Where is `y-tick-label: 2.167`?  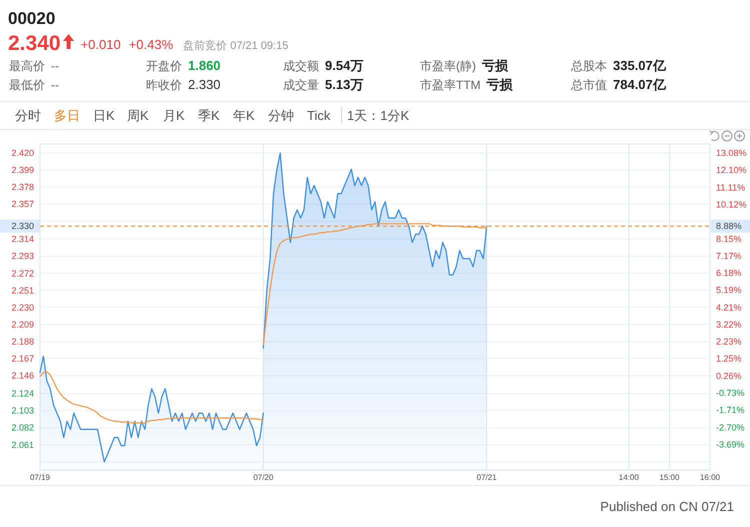
y-tick-label: 2.167 is located at coordinates (22, 359).